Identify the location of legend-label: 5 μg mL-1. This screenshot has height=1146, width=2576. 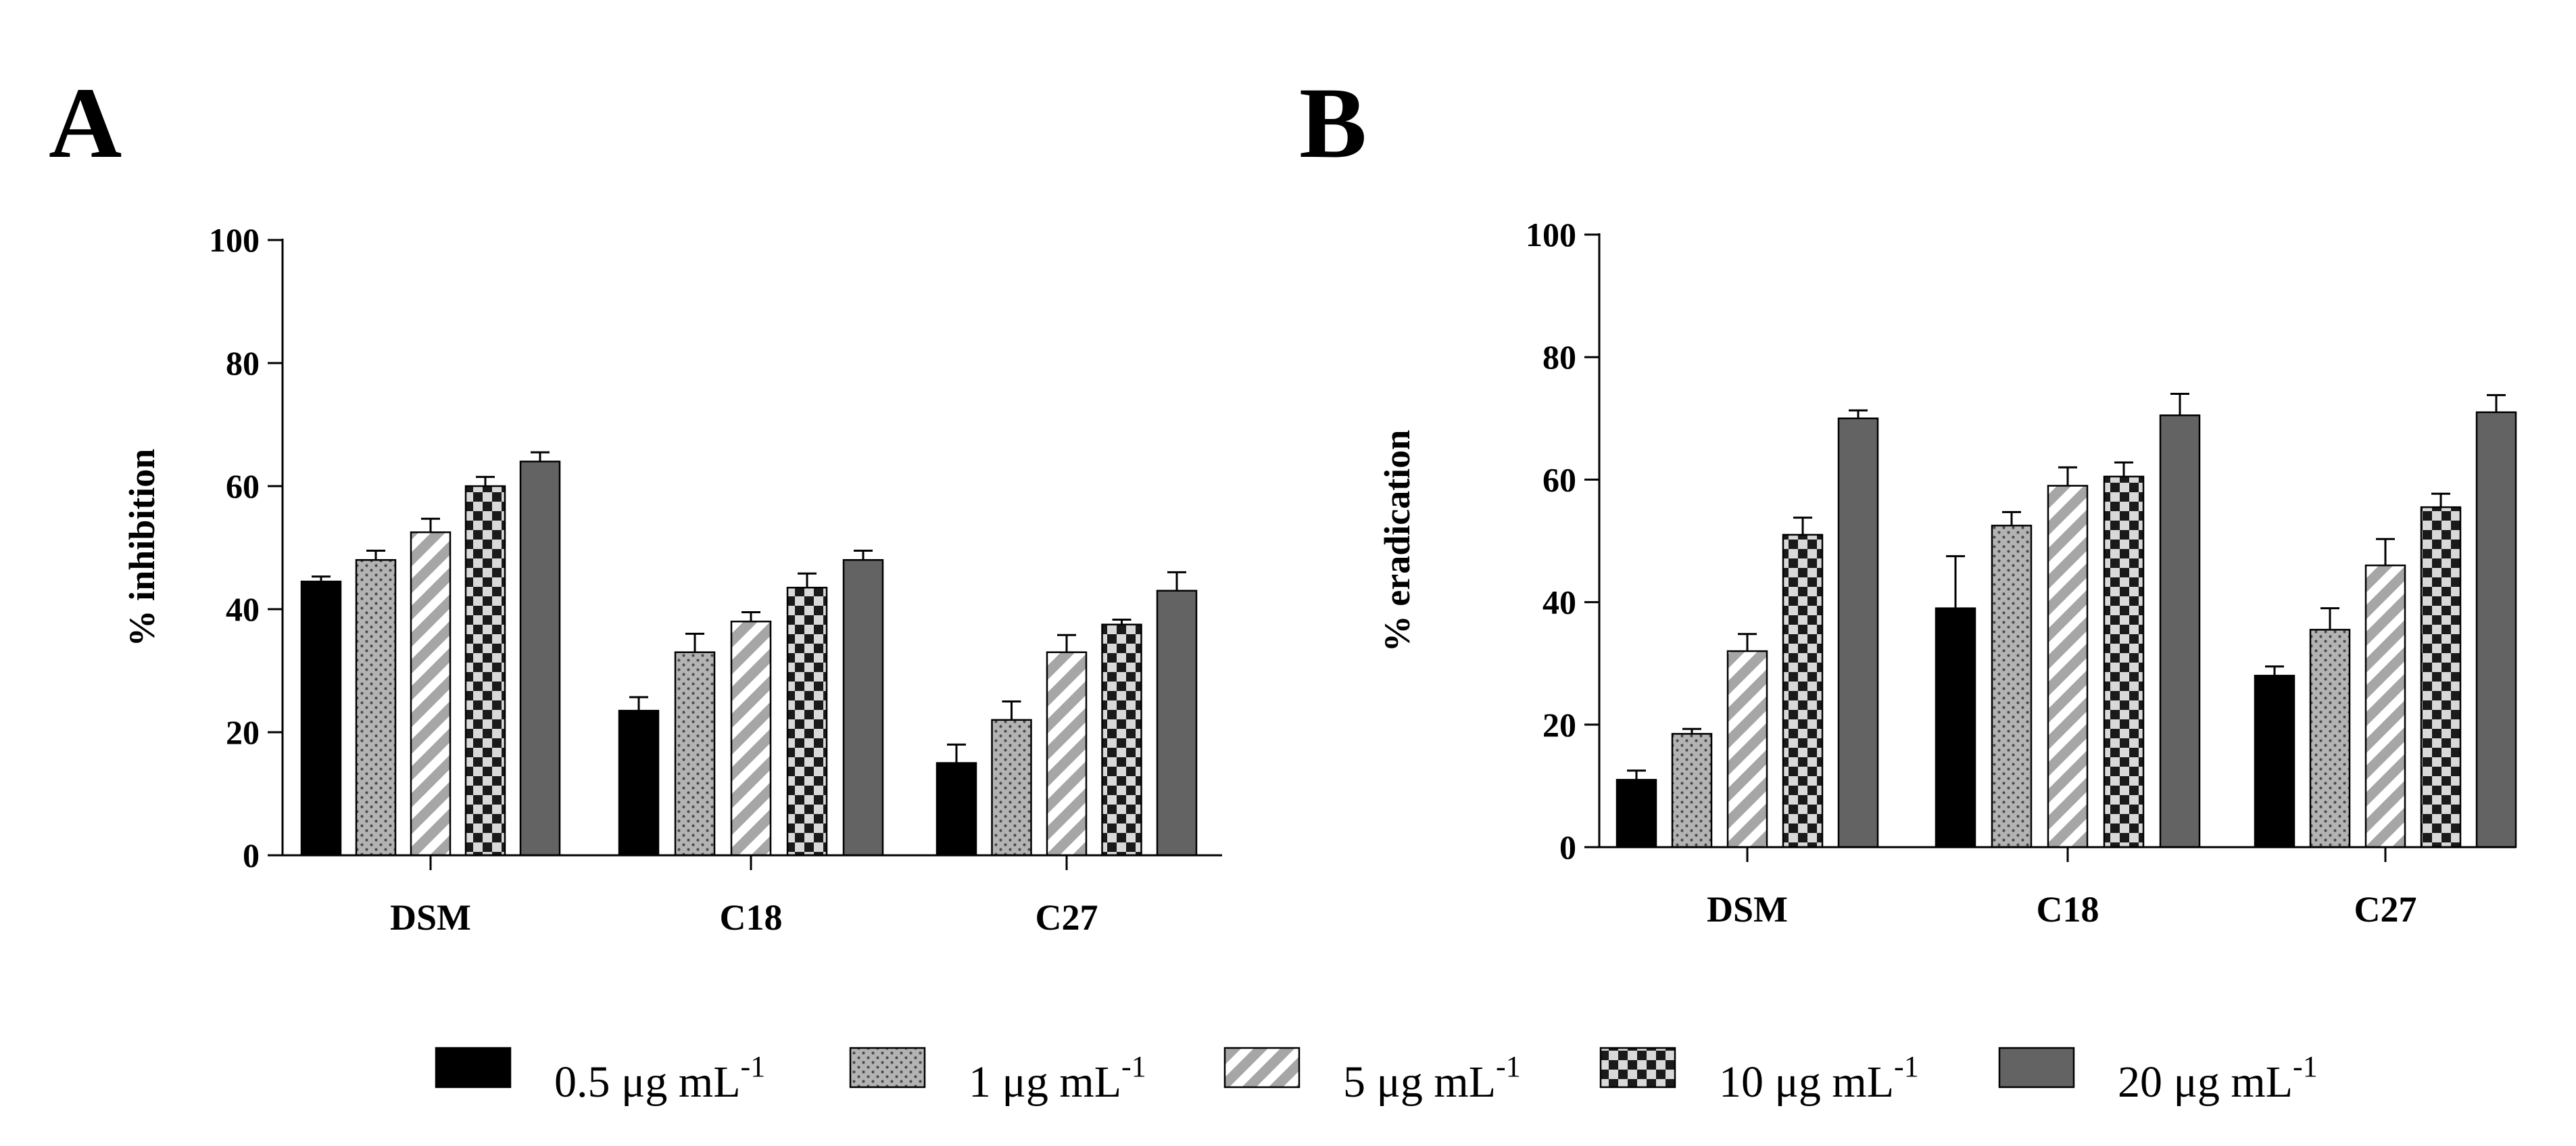
(1432, 1078).